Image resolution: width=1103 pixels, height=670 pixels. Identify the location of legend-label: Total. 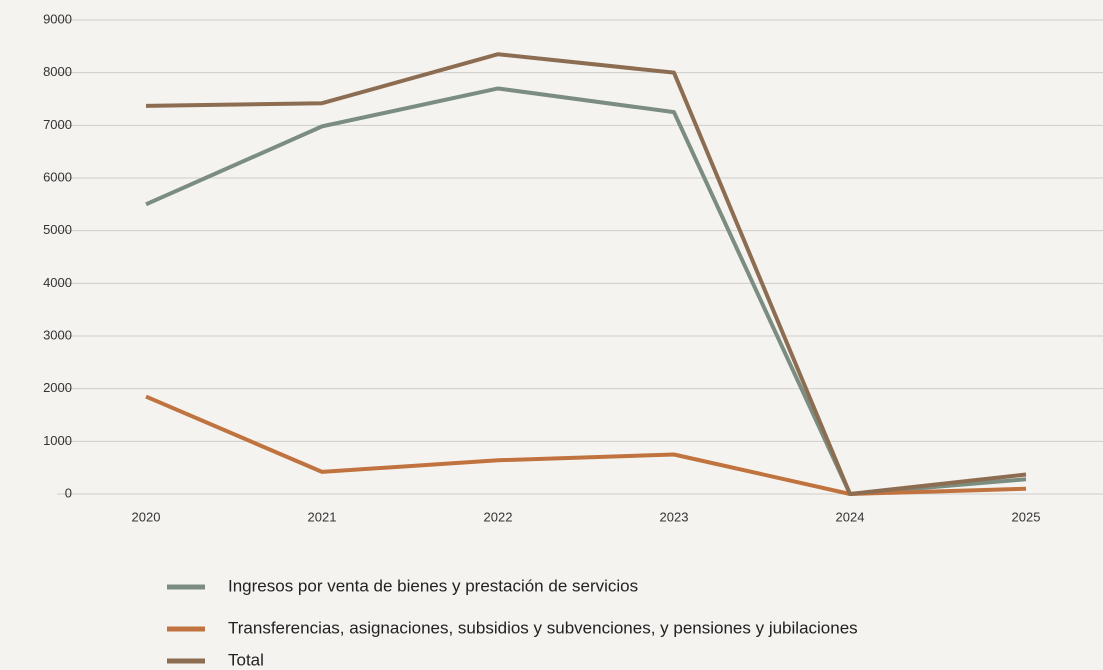
(246, 659).